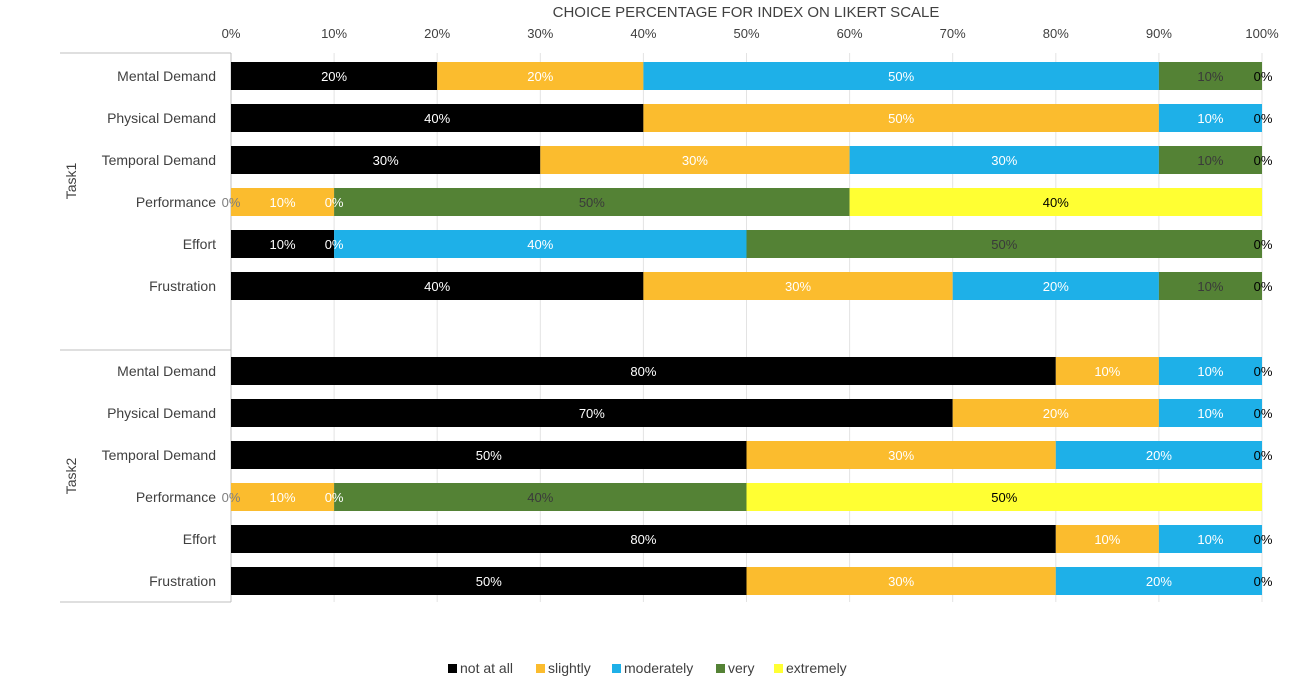 The image size is (1296, 688). Describe the element at coordinates (176, 202) in the screenshot. I see `category-label: Performance` at that location.